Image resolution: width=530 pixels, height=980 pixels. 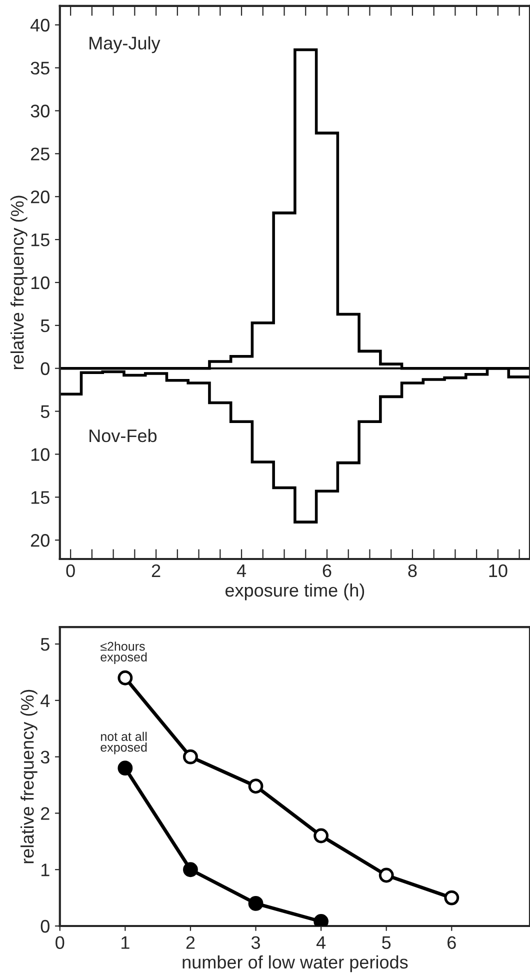 I want to click on series-label: not at all exposed, so click(x=123, y=743).